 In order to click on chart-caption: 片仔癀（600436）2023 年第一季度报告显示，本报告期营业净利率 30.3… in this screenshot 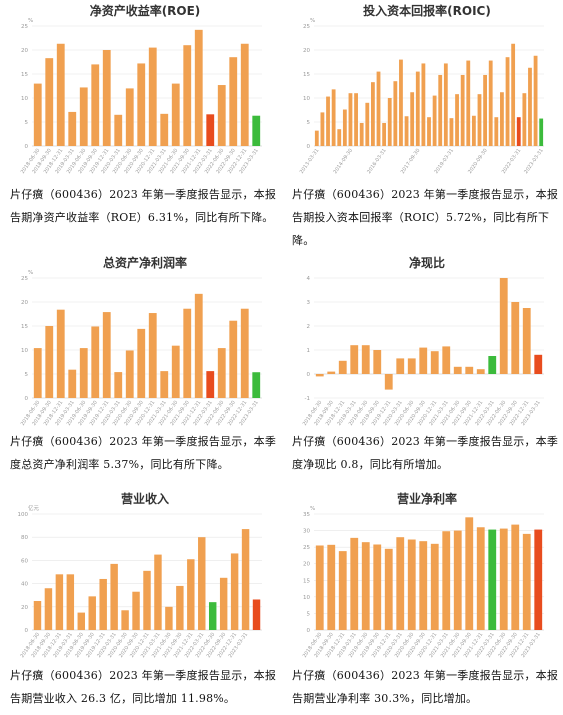, I will do `click(425, 687)`.